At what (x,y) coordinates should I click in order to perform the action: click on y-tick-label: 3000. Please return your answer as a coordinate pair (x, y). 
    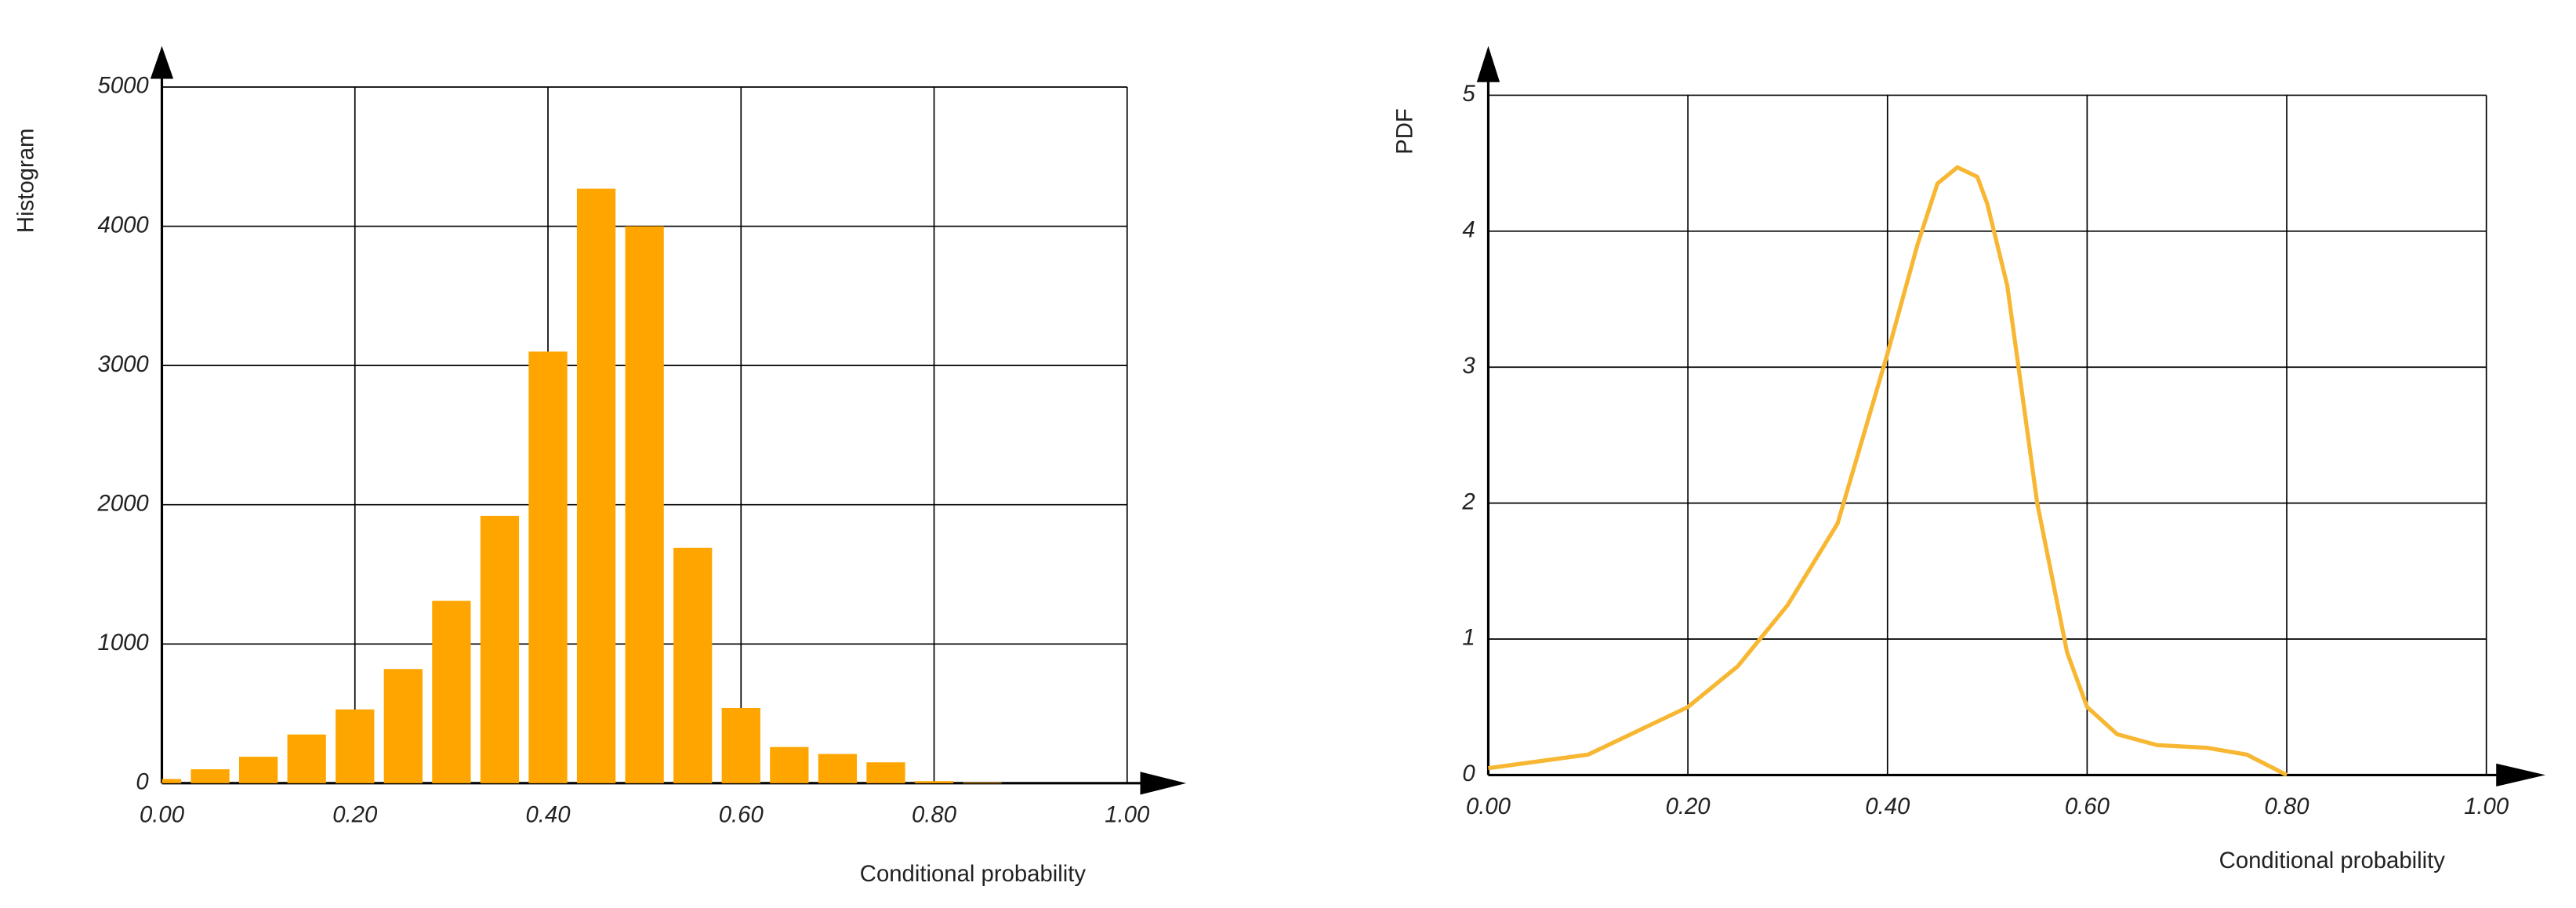
    Looking at the image, I should click on (124, 364).